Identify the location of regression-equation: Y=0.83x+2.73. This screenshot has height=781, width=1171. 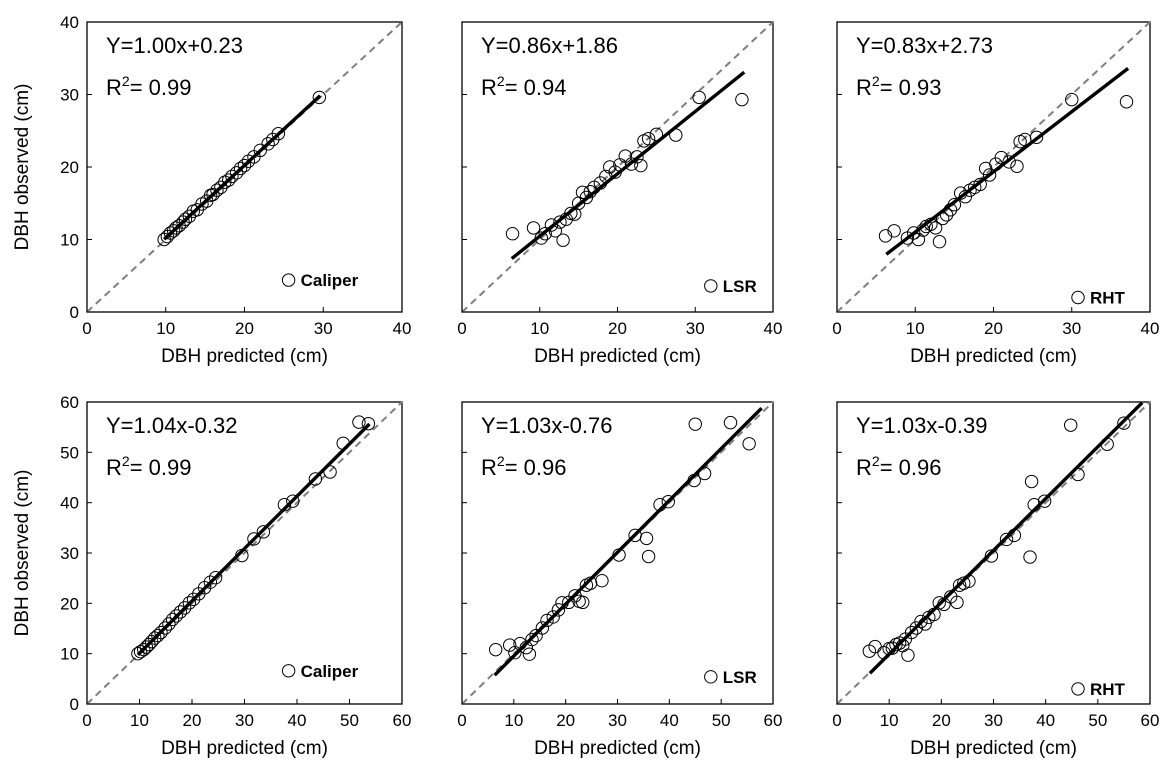
(924, 45).